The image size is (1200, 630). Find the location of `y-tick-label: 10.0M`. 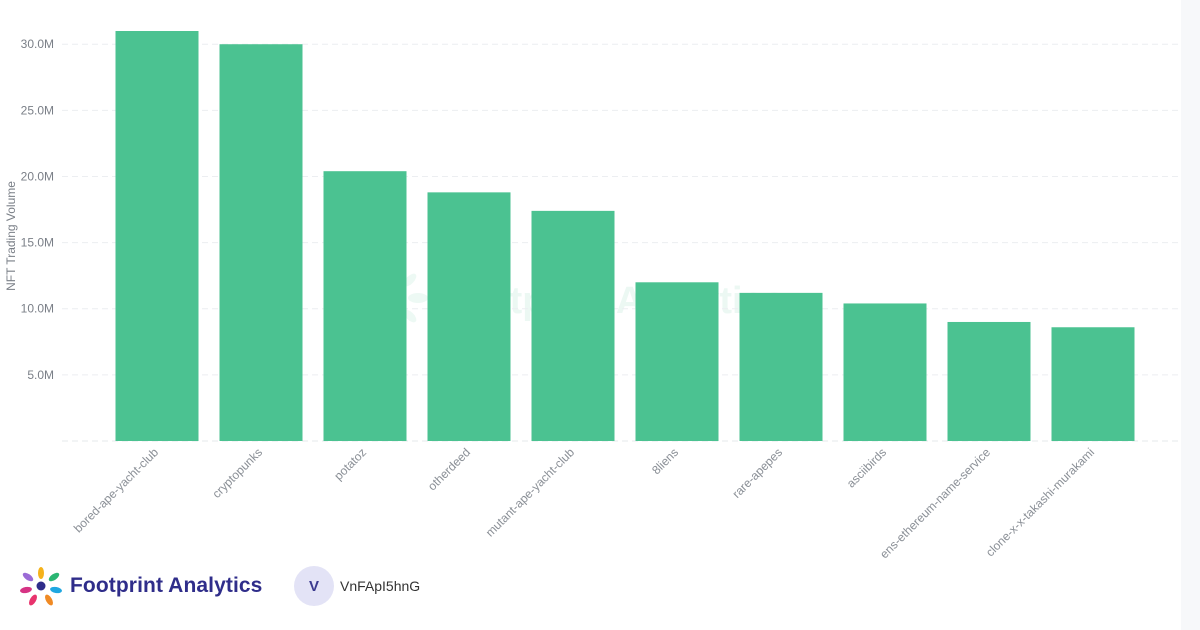

y-tick-label: 10.0M is located at coordinates (37, 309).